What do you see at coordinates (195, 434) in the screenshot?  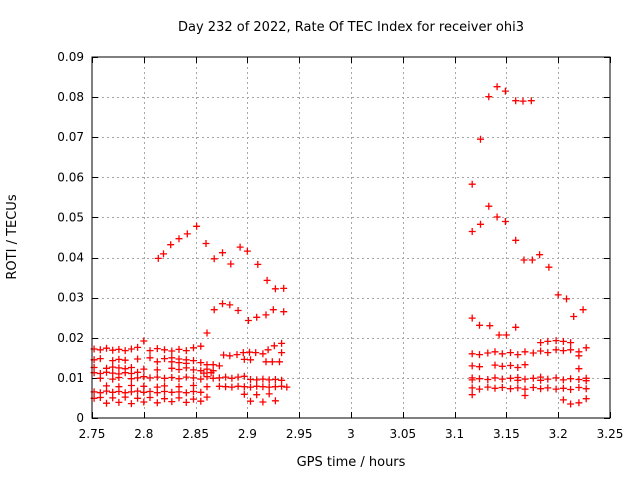 I see `x-tick-label: 2.85` at bounding box center [195, 434].